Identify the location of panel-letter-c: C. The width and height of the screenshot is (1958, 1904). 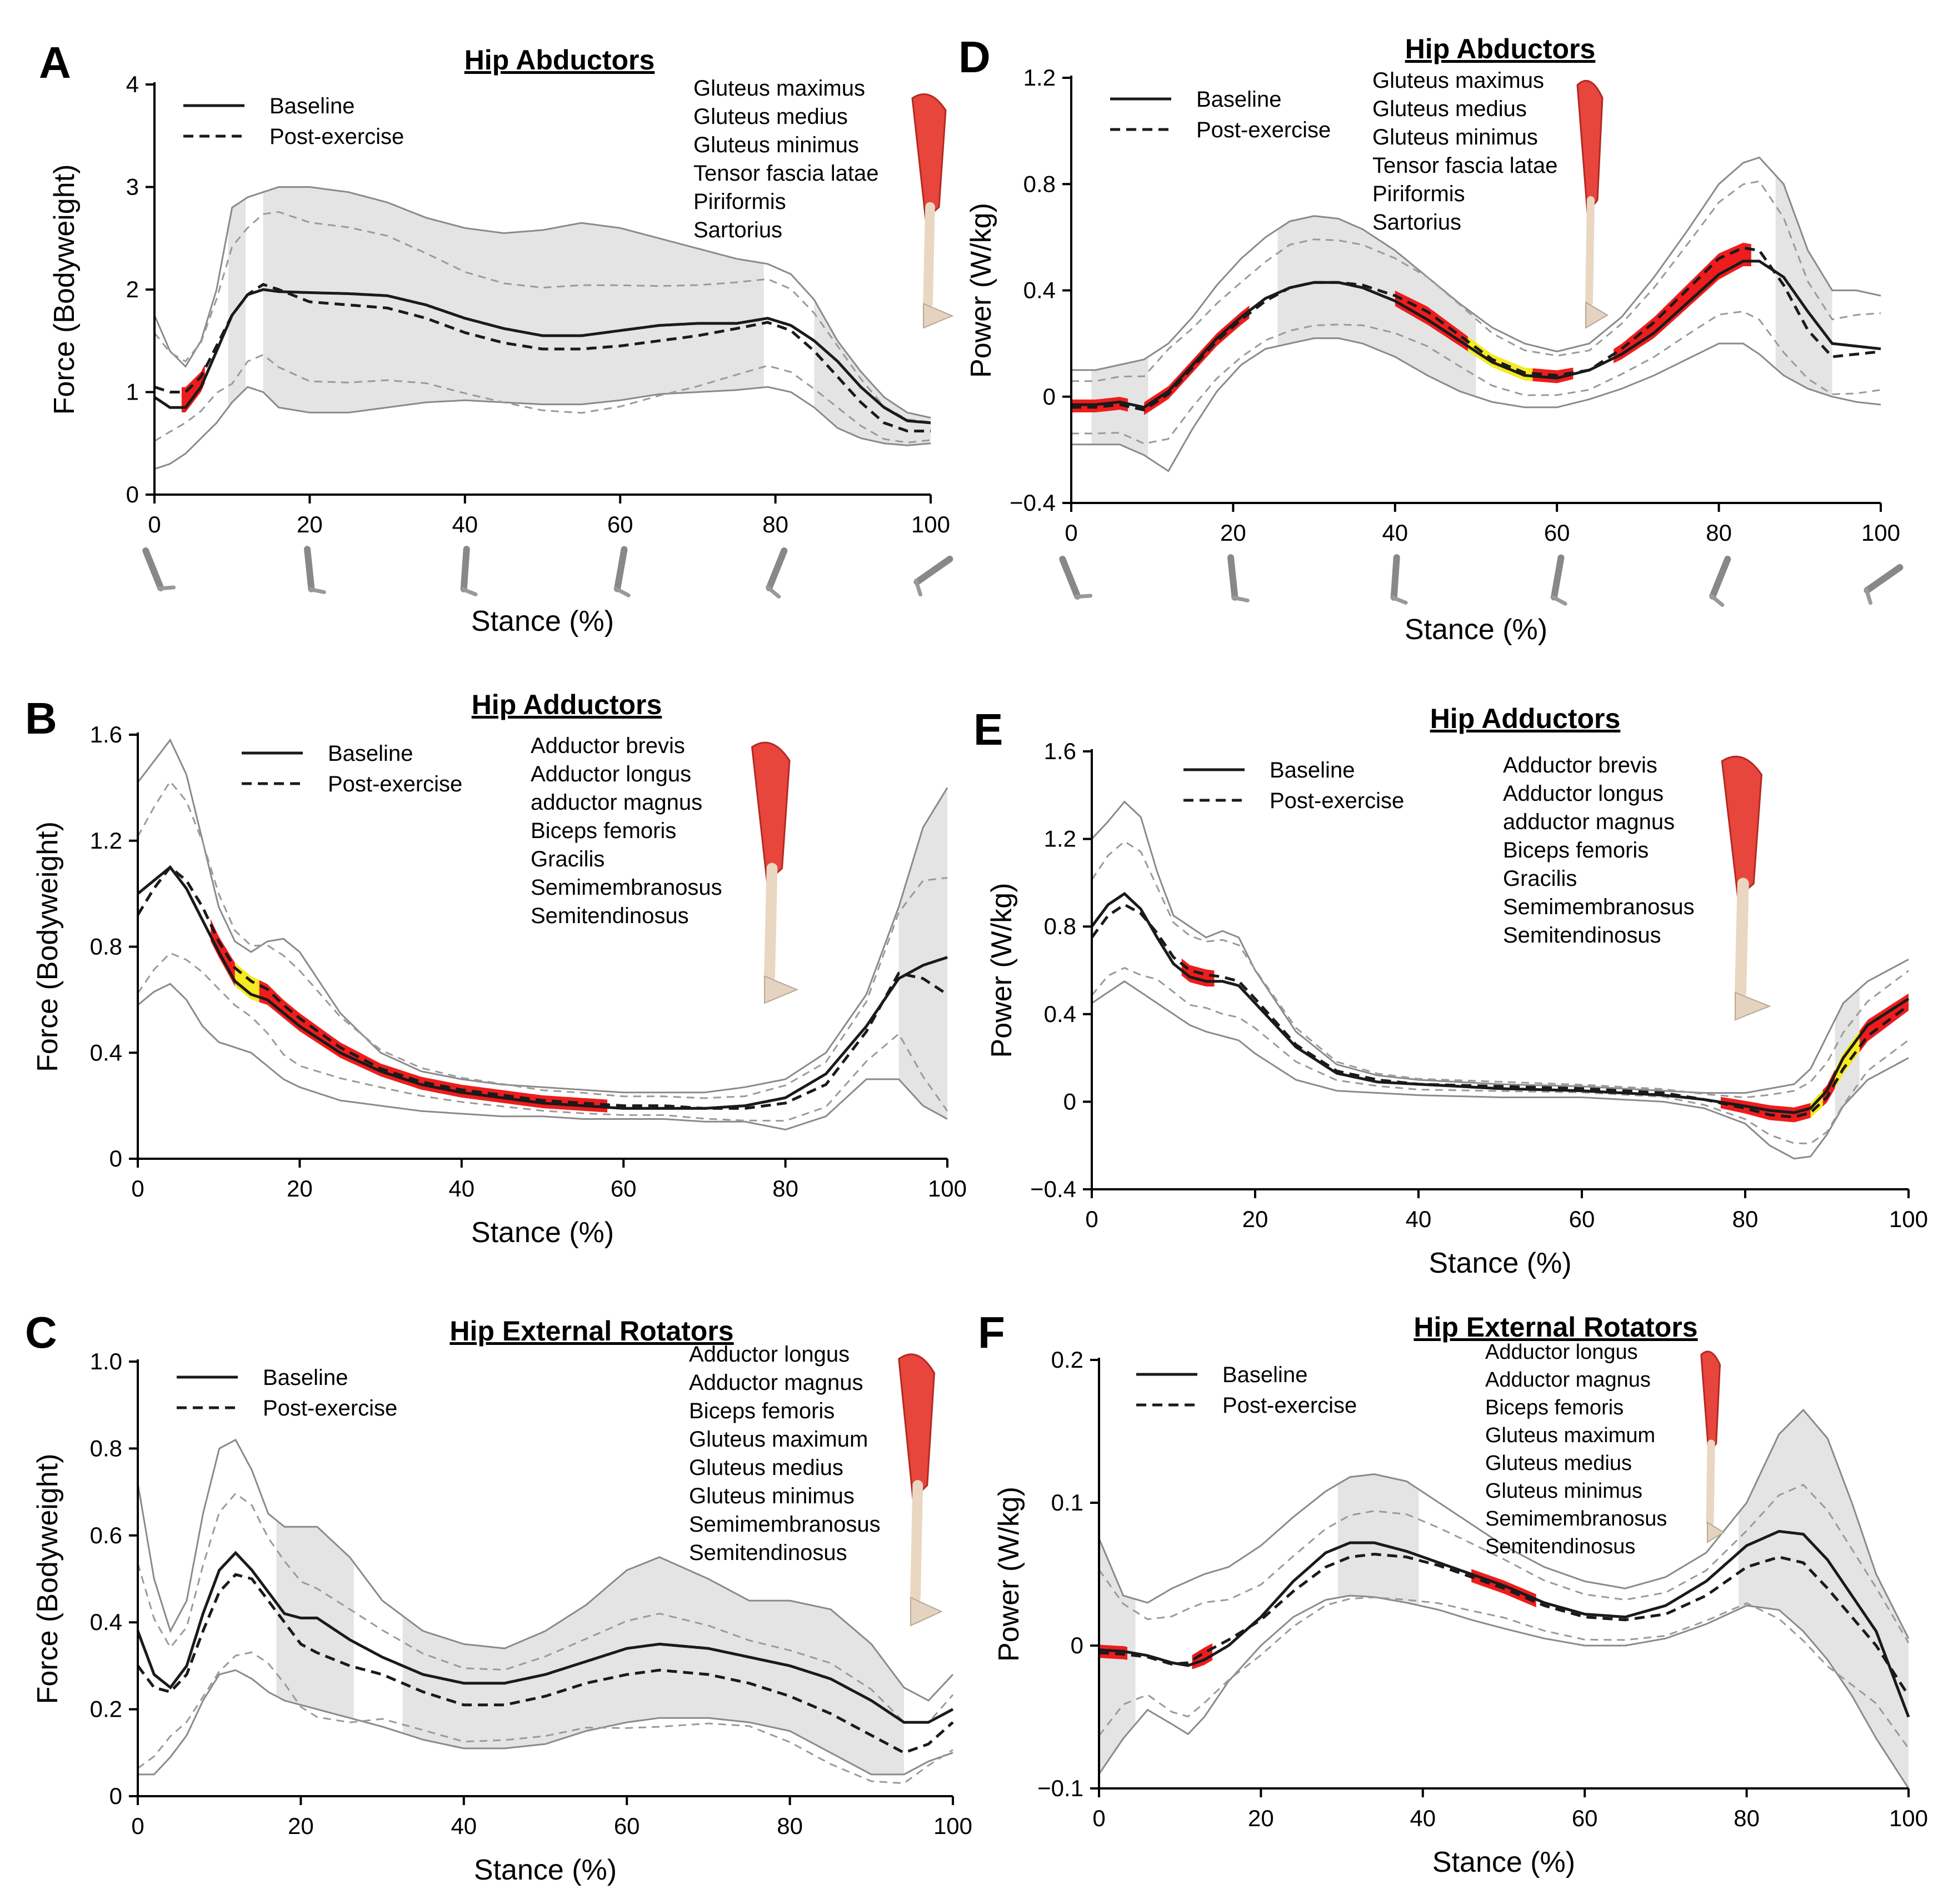
(41, 1332).